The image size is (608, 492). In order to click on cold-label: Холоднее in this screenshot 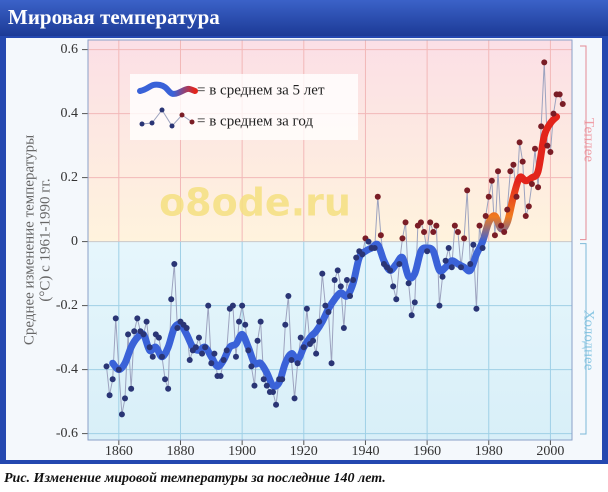, I will do `click(589, 340)`.